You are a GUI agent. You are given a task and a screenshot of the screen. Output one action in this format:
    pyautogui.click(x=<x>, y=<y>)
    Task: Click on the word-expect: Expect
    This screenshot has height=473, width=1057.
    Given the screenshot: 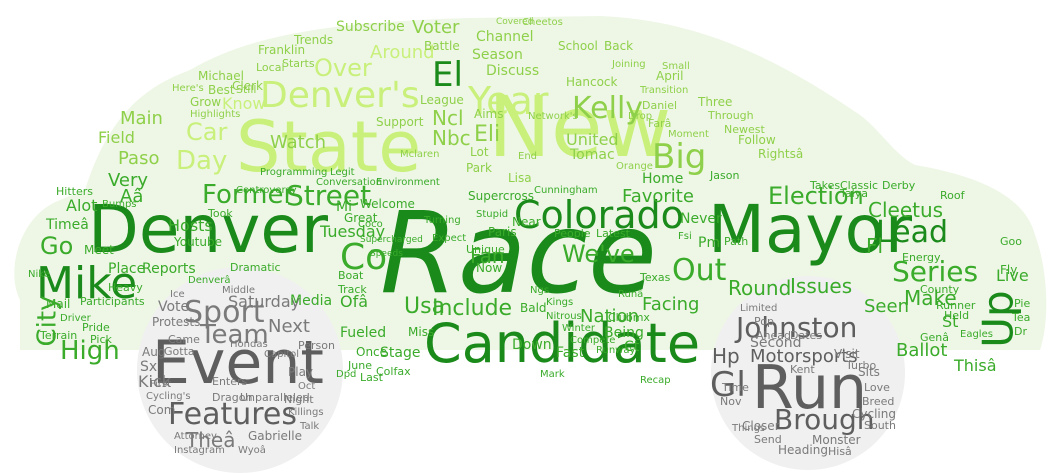 What is the action you would take?
    pyautogui.click(x=449, y=238)
    